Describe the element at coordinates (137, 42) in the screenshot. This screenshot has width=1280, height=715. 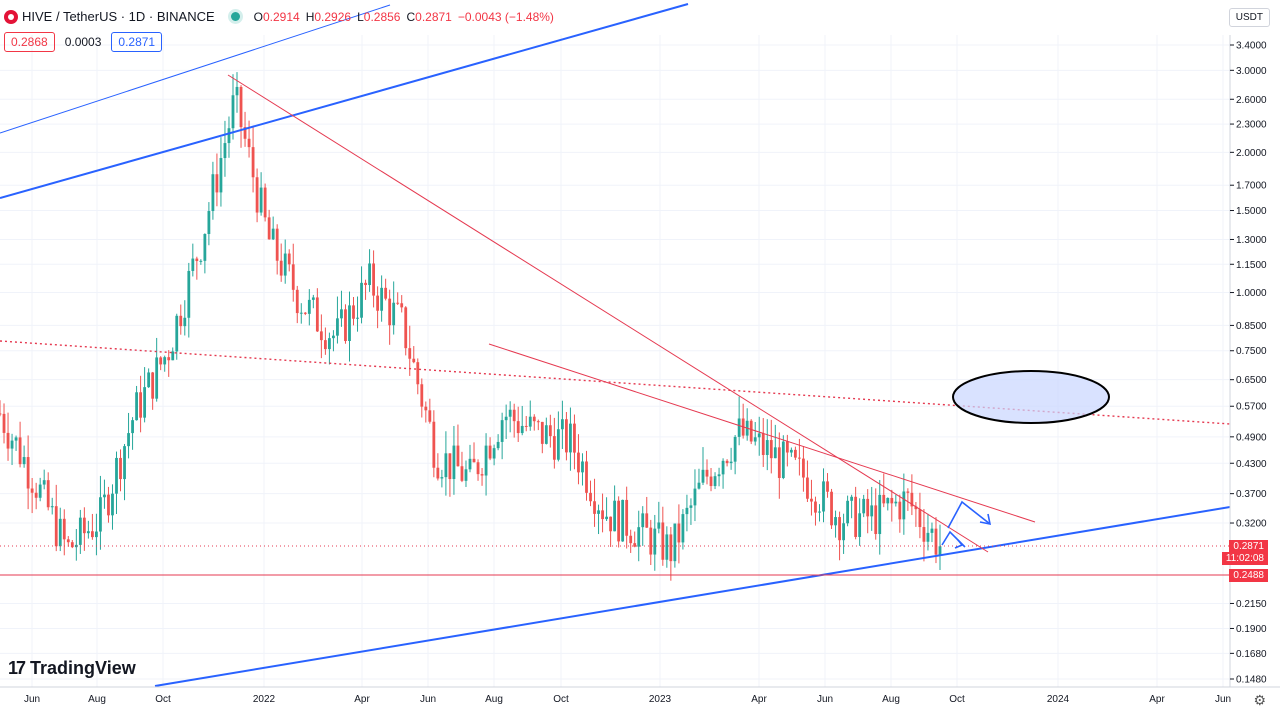
I see `ask-price: 0.2871` at that location.